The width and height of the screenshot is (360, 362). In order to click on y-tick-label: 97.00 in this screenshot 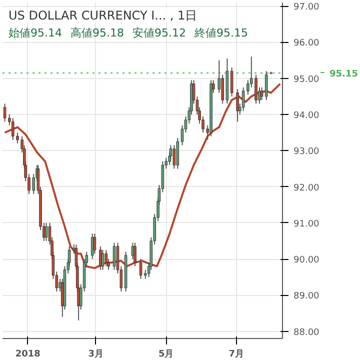, I will do `click(307, 7)`.